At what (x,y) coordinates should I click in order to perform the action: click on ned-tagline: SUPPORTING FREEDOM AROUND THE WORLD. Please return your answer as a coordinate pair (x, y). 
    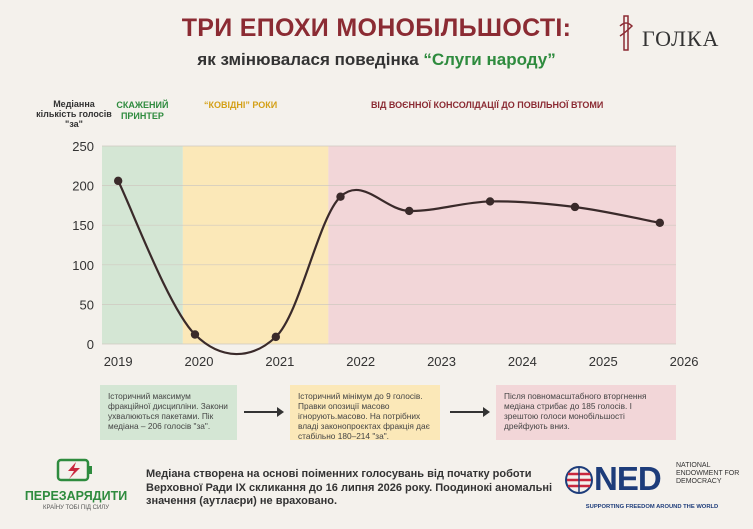
    Looking at the image, I should click on (652, 507).